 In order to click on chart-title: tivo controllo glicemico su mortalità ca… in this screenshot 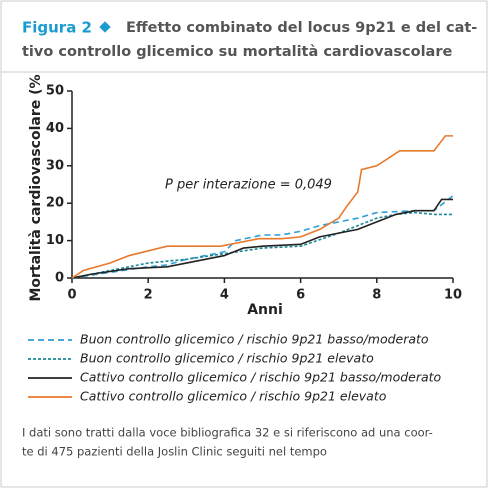, I will do `click(237, 52)`.